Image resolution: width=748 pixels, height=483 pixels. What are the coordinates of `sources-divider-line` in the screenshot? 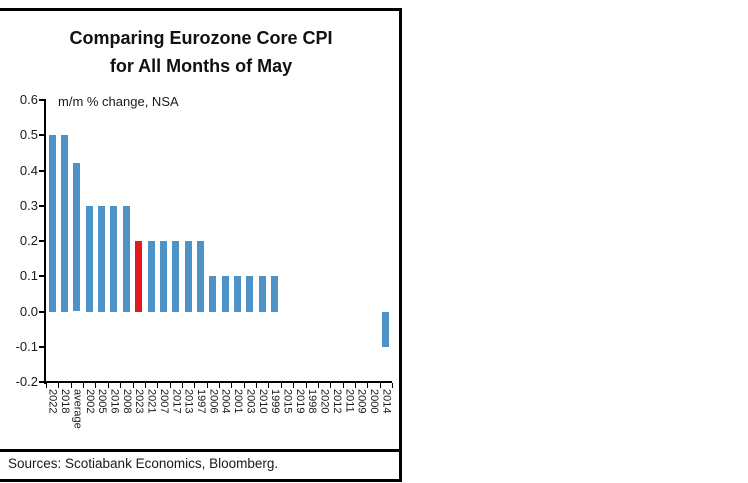 It's located at (201, 450).